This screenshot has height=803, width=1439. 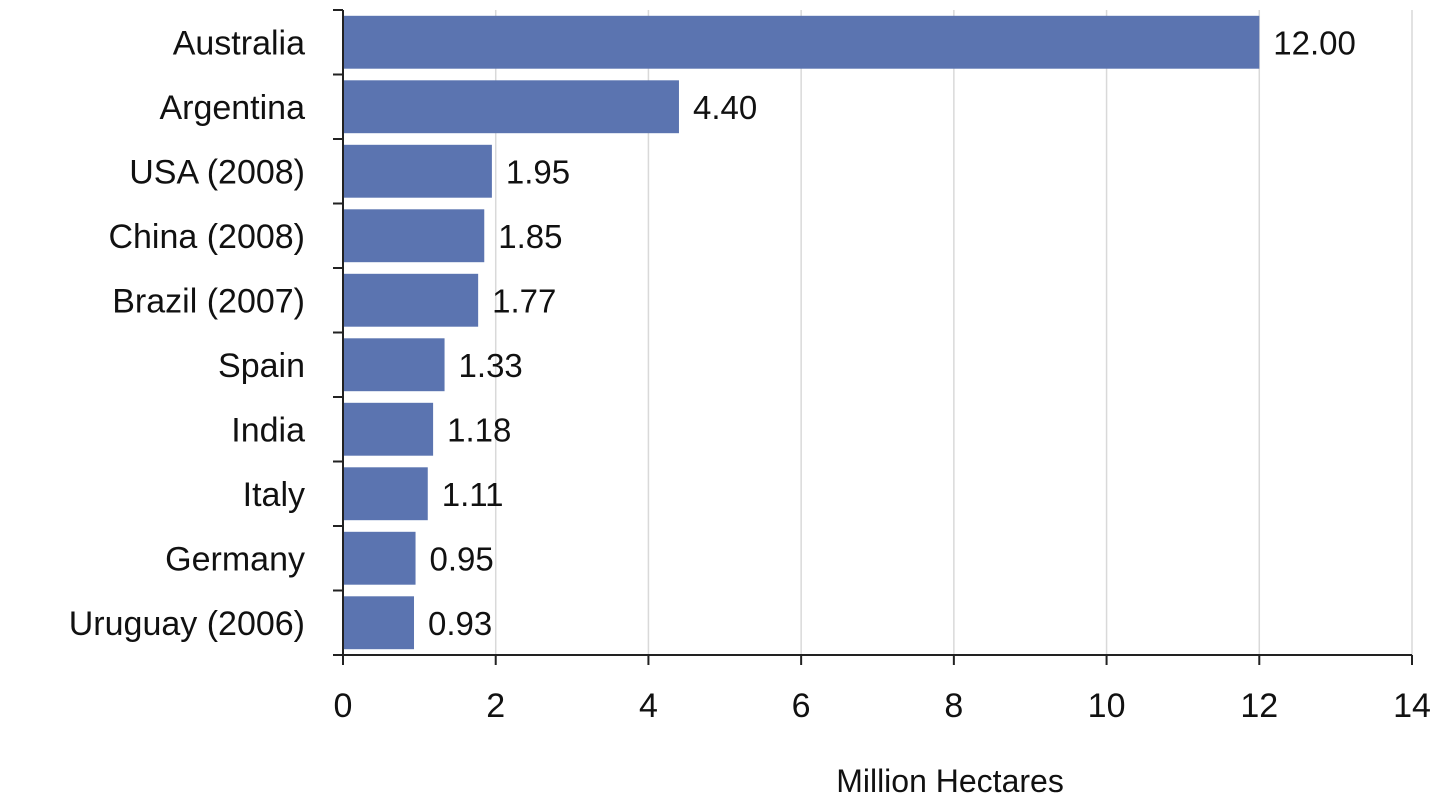 I want to click on bar-germany, so click(x=379, y=558).